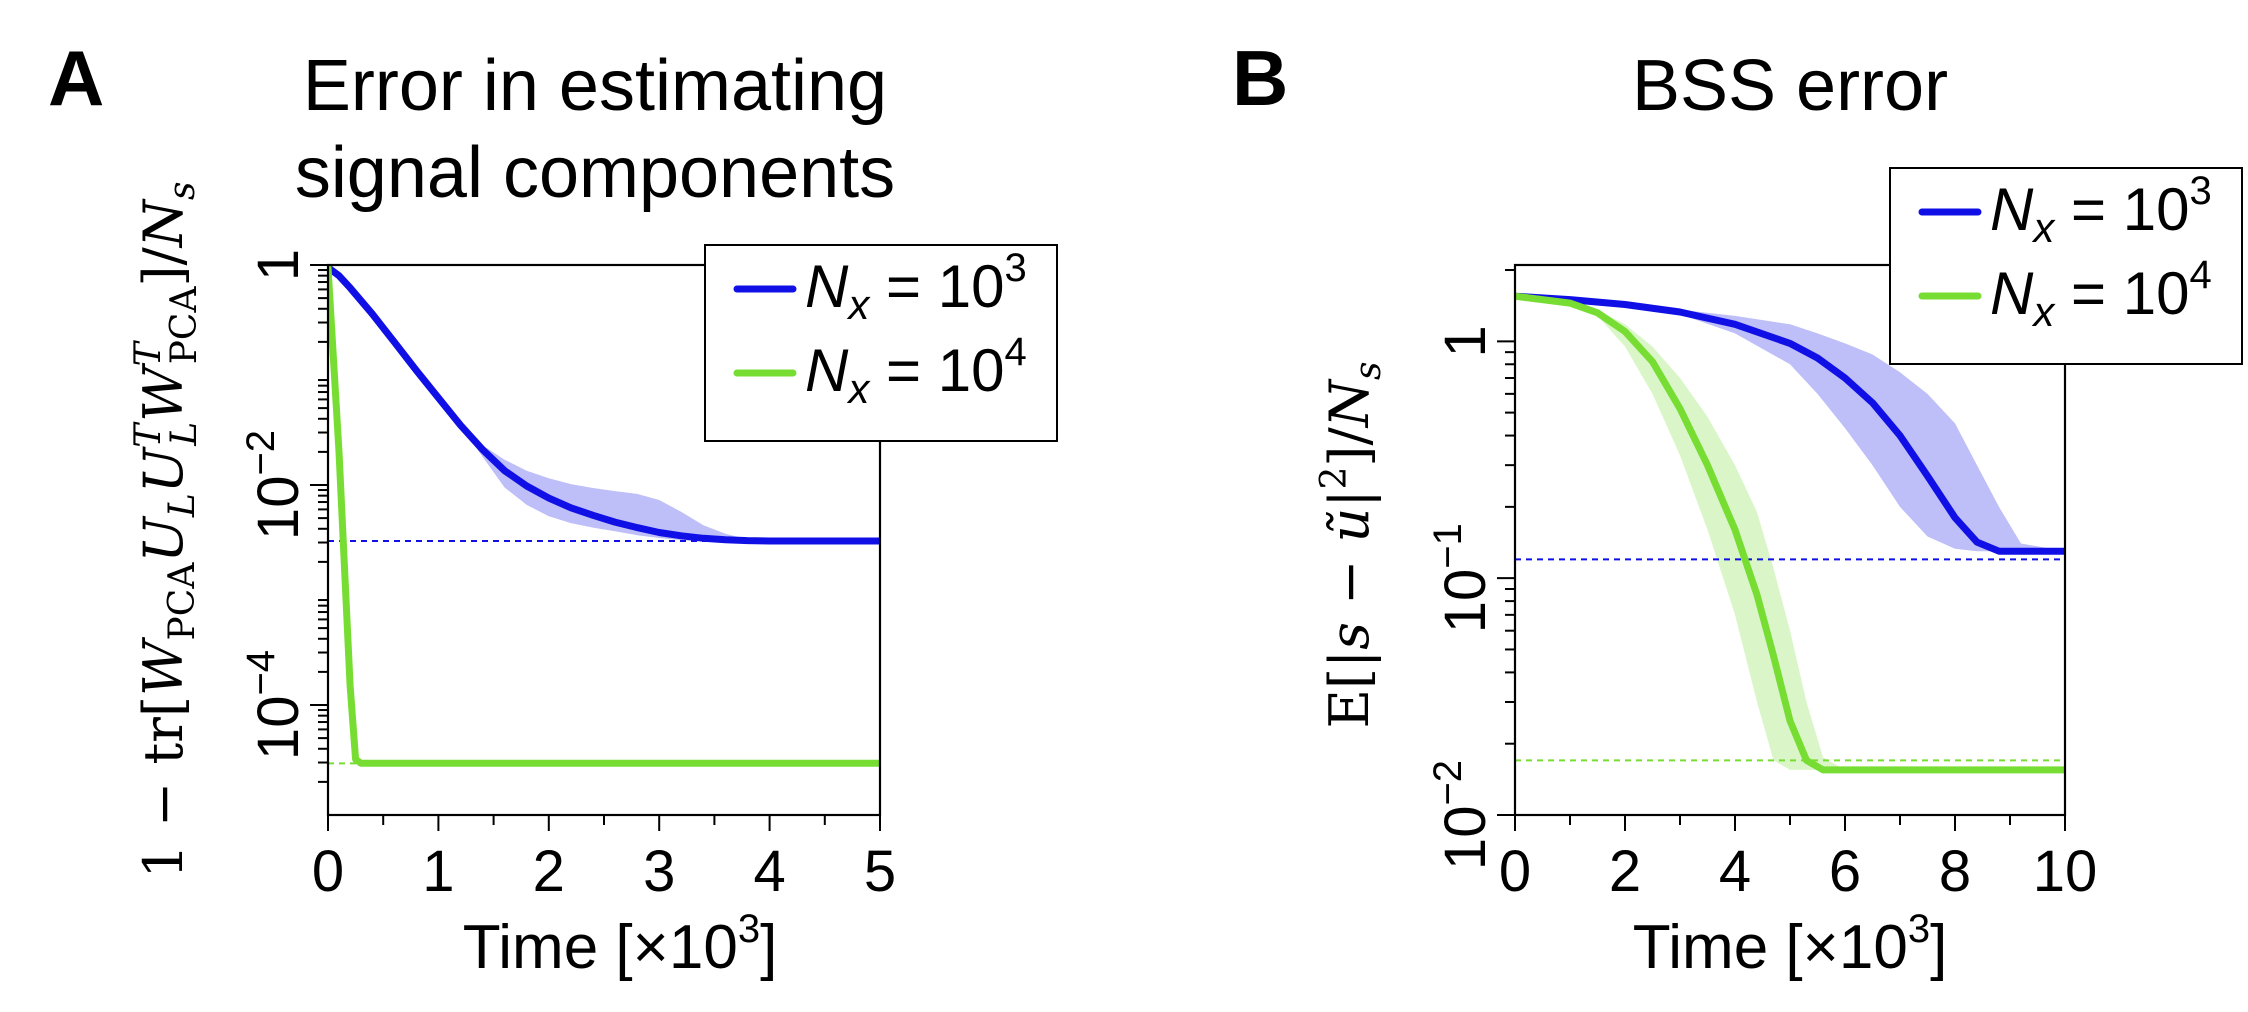 This screenshot has width=2248, height=1012. What do you see at coordinates (275, 705) in the screenshot?
I see `y-tick-label-2: 10−4` at bounding box center [275, 705].